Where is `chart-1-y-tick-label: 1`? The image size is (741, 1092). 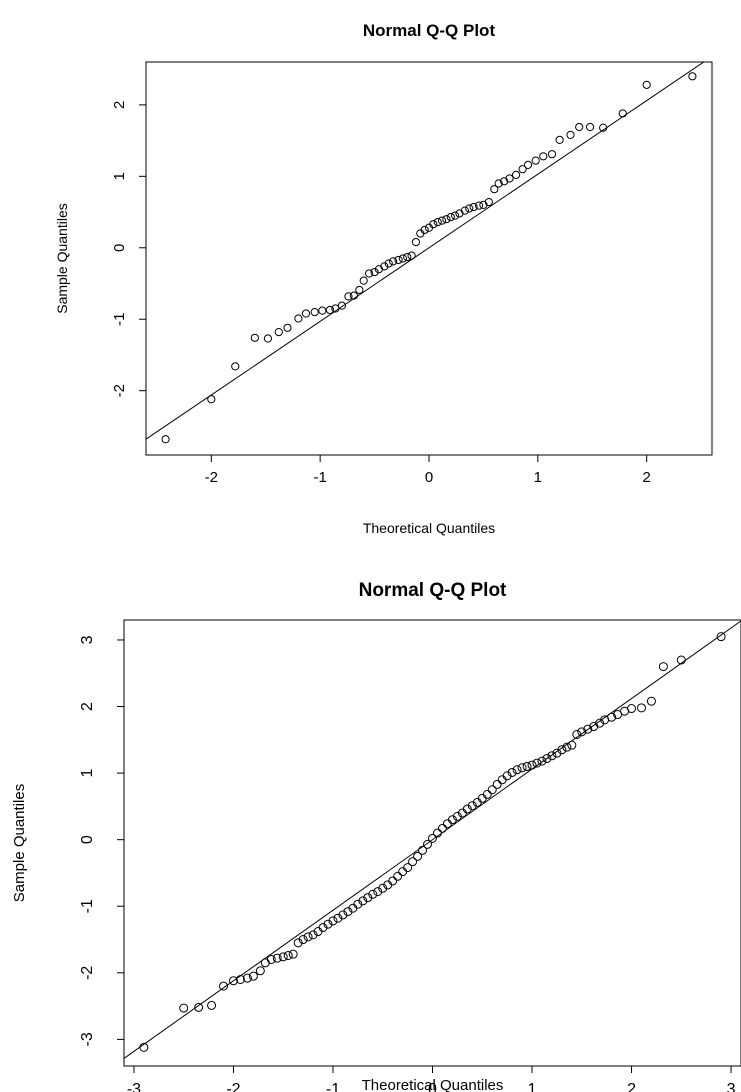
chart-1-y-tick-label: 1 is located at coordinates (119, 176).